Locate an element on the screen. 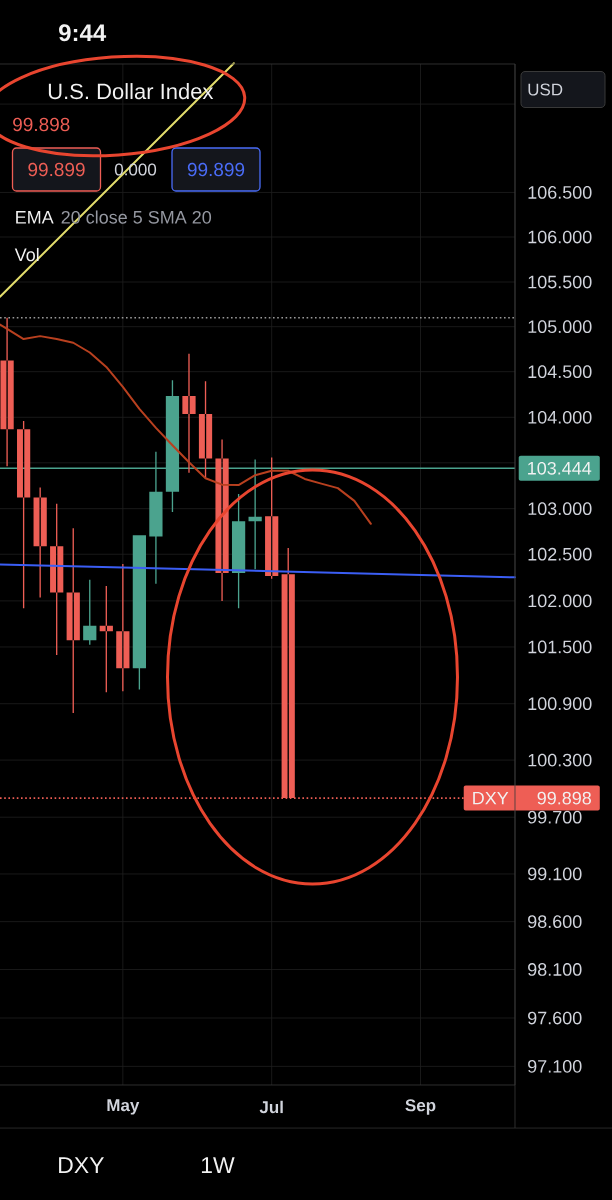  text: DXY is located at coordinates (81, 1165).